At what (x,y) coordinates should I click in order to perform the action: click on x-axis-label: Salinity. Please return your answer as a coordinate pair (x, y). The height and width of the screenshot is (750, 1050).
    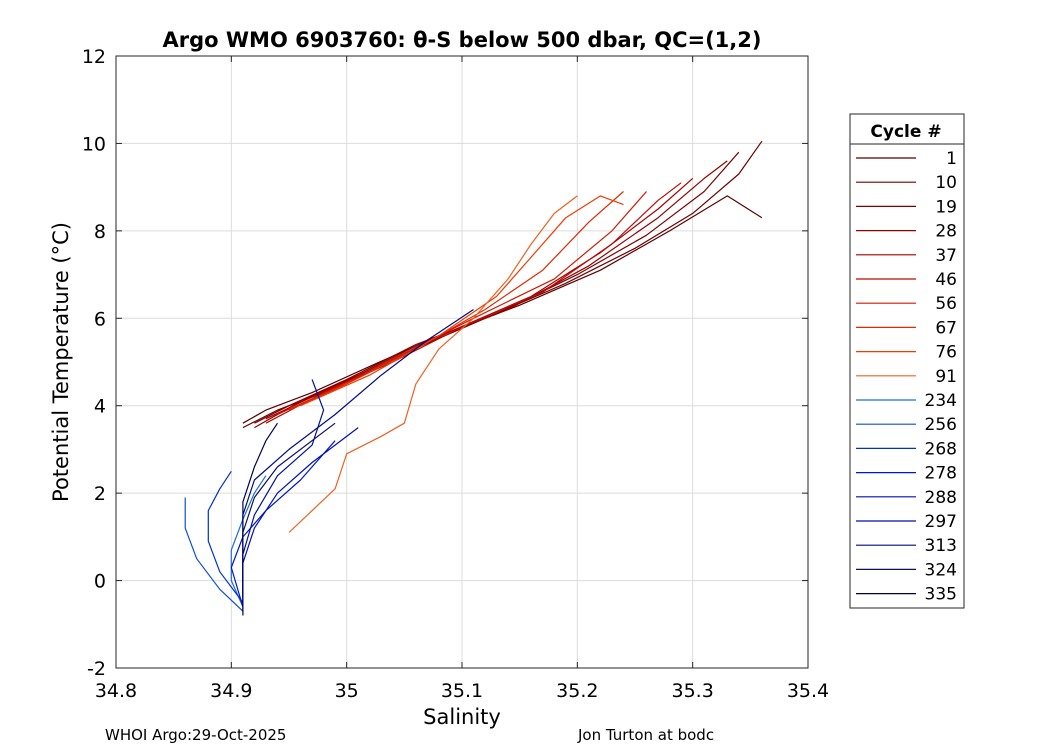
    Looking at the image, I should click on (462, 717).